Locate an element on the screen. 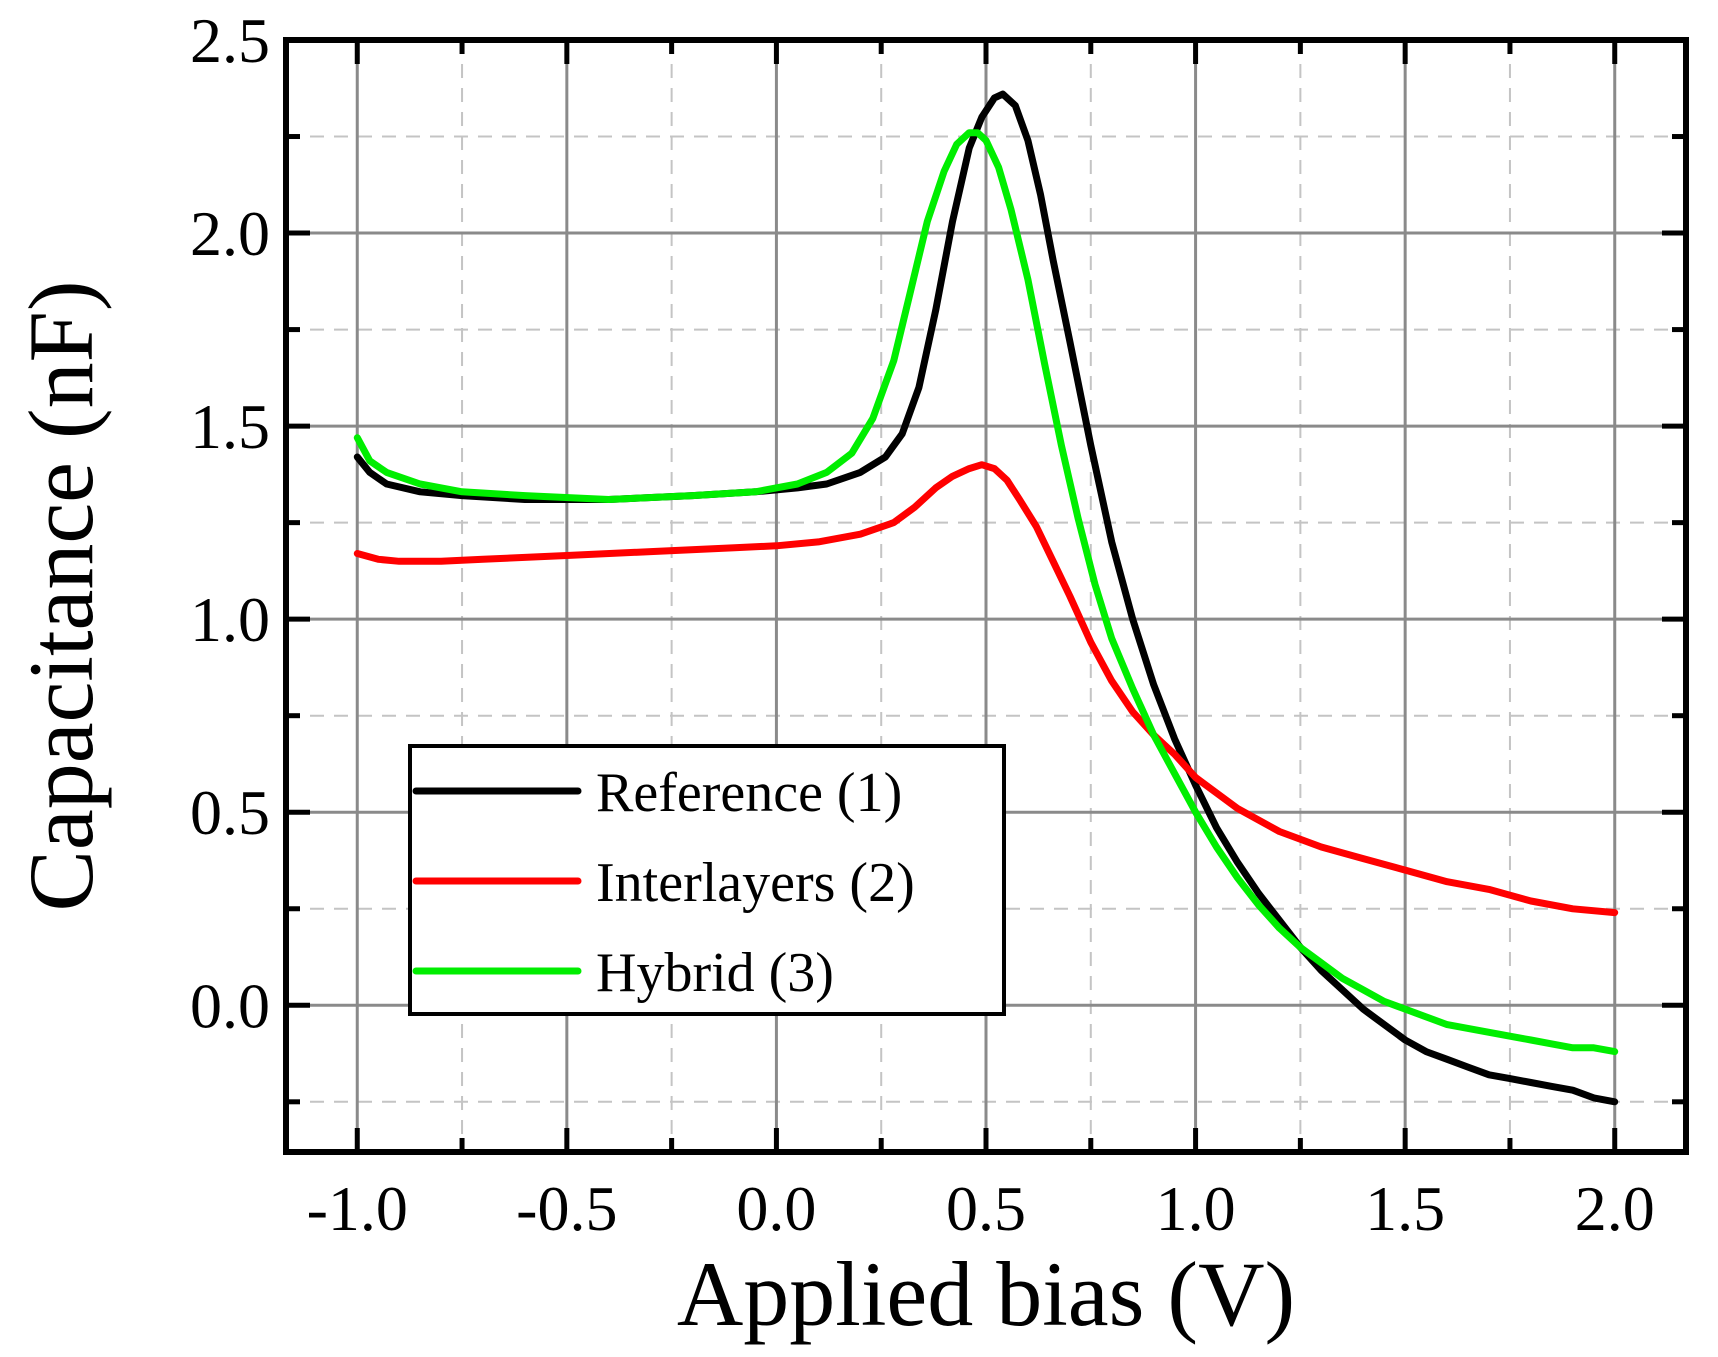 The height and width of the screenshot is (1357, 1718). y-tick-label: 0.0 is located at coordinates (230, 1005).